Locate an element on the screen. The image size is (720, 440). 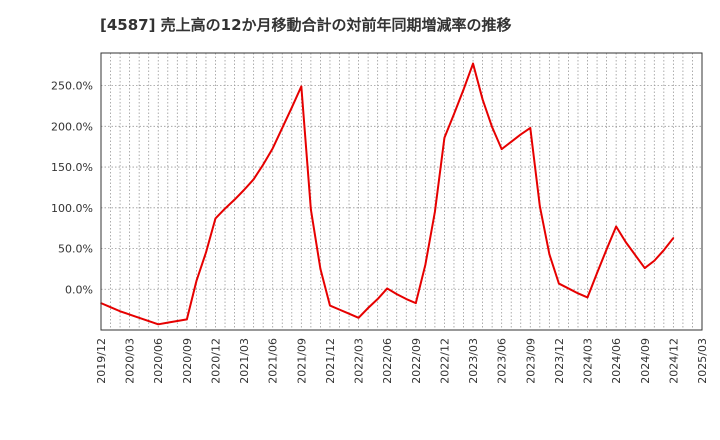
x-tick-label: 2024/03 is located at coordinates (588, 361).